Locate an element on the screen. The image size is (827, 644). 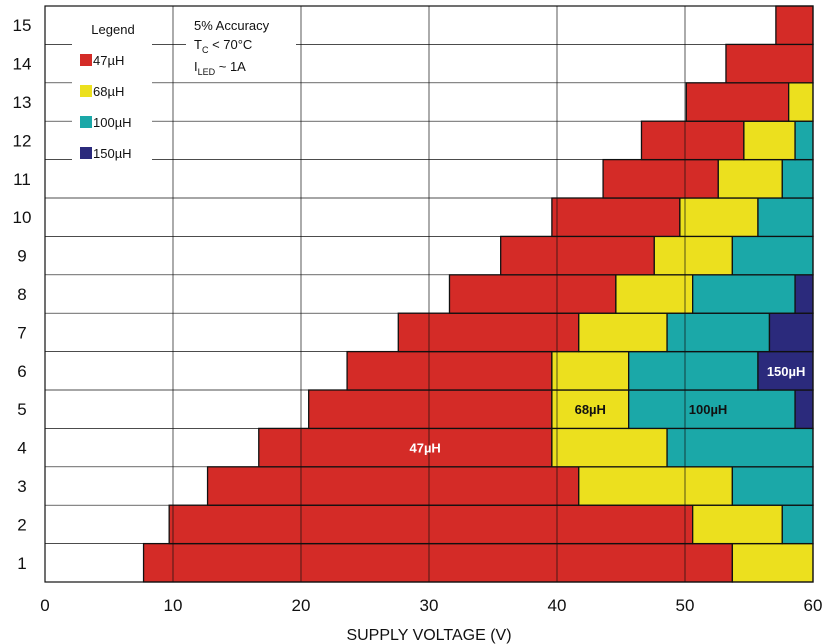
y-tick-label: 9 is located at coordinates (21, 256).